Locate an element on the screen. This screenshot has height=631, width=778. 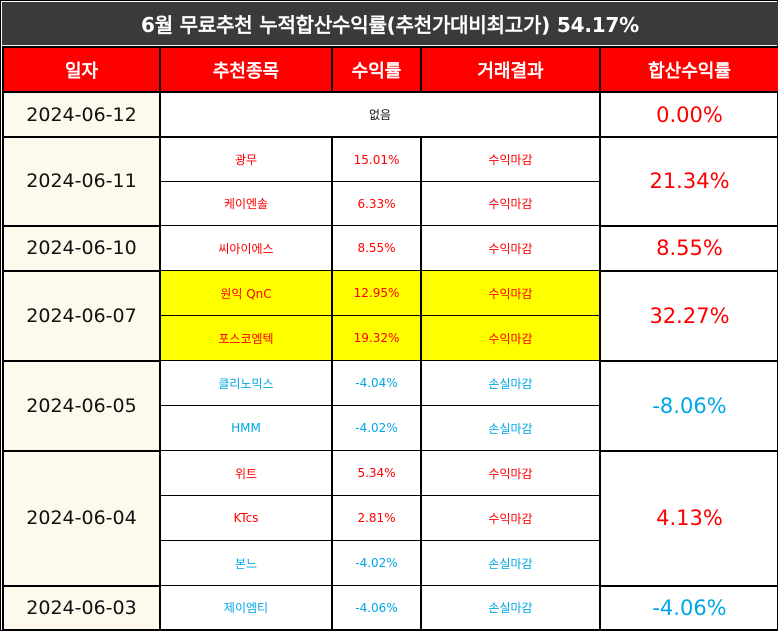
table-row: 본느 -4.02% 손실마감 is located at coordinates (390, 563).